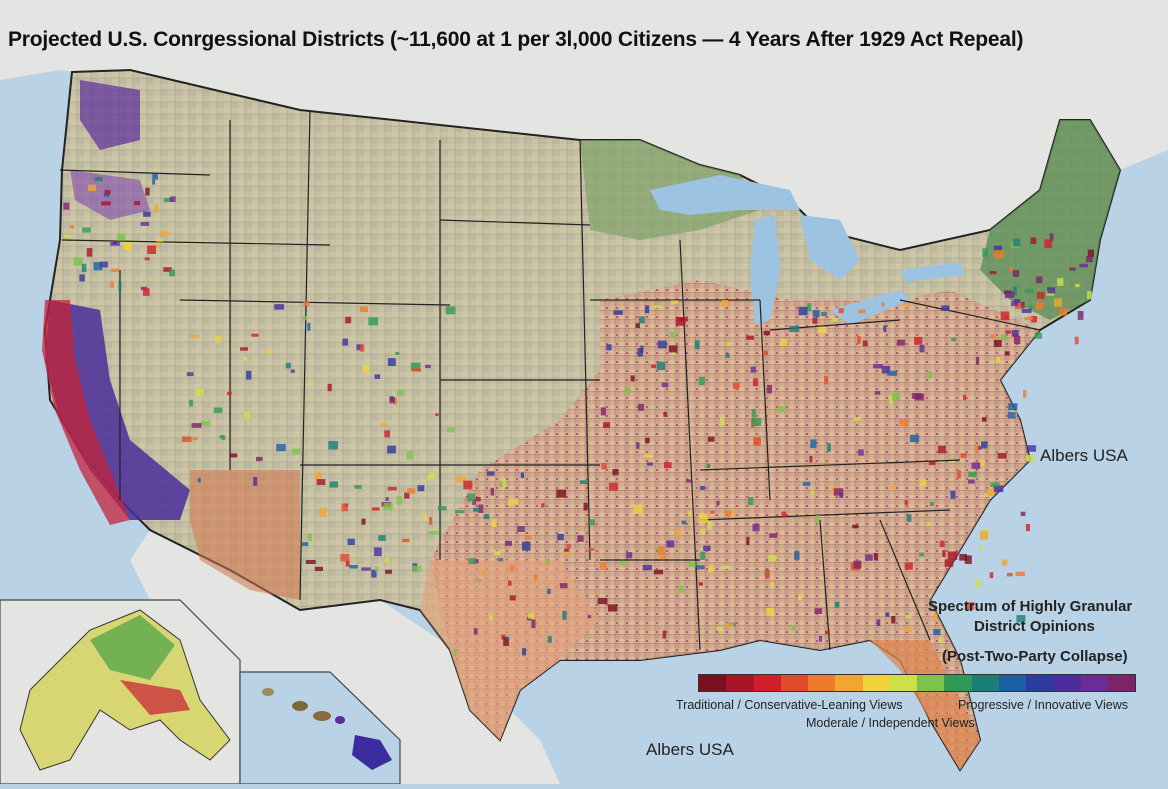 This screenshot has width=1168, height=789. Describe the element at coordinates (830, 247) in the screenshot. I see `lake-huron` at that location.